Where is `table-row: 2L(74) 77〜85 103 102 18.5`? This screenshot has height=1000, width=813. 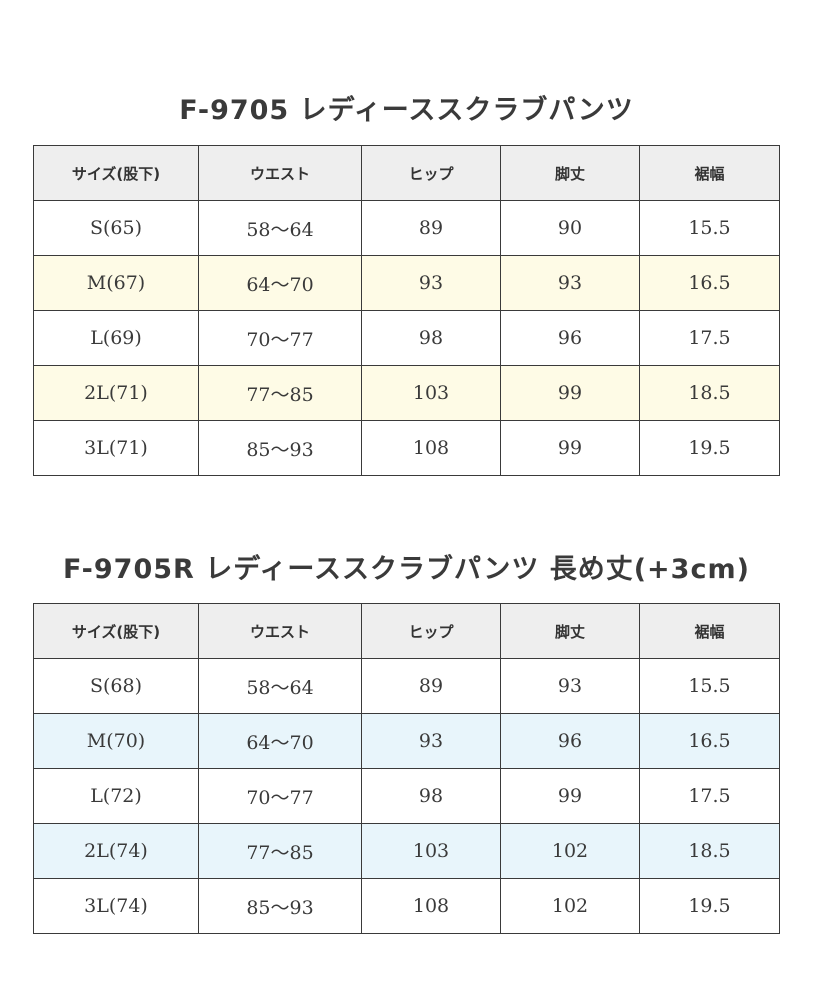
table-row: 2L(74) 77〜85 103 102 18.5 is located at coordinates (406, 851).